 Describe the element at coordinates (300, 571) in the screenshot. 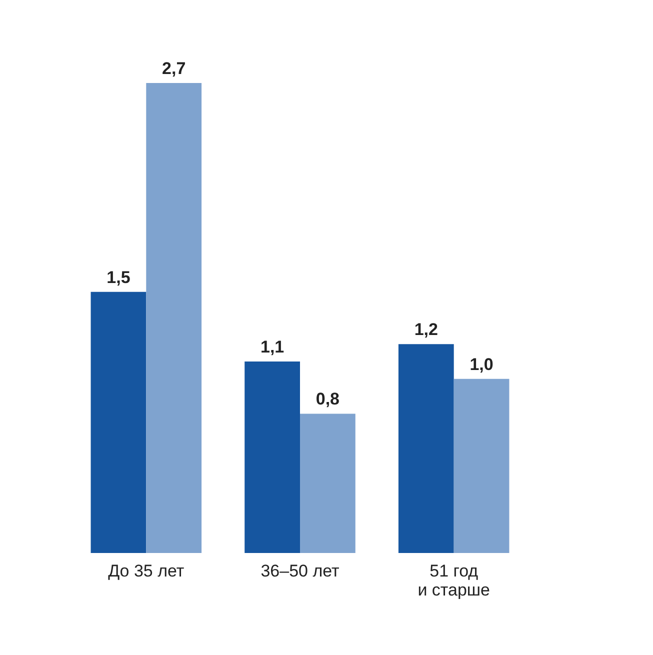

I see `x-tick-label: 36–50 лет` at that location.